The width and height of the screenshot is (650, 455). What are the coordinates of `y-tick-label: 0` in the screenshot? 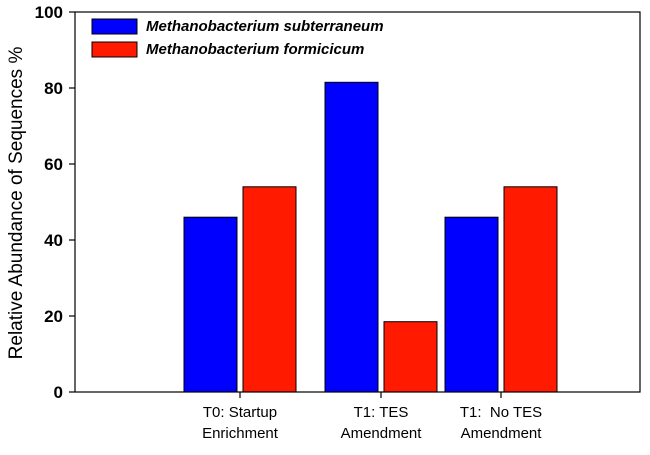 It's located at (58, 392).